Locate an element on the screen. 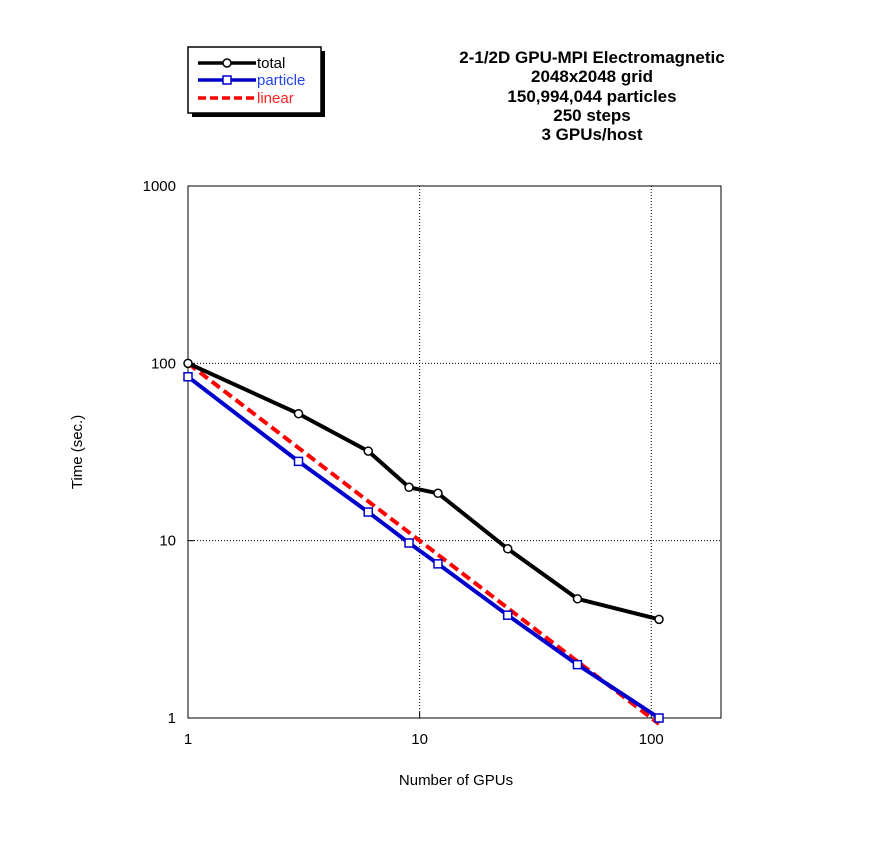 This screenshot has width=880, height=846. title-line-3: 150,994,044 particles is located at coordinates (591, 96).